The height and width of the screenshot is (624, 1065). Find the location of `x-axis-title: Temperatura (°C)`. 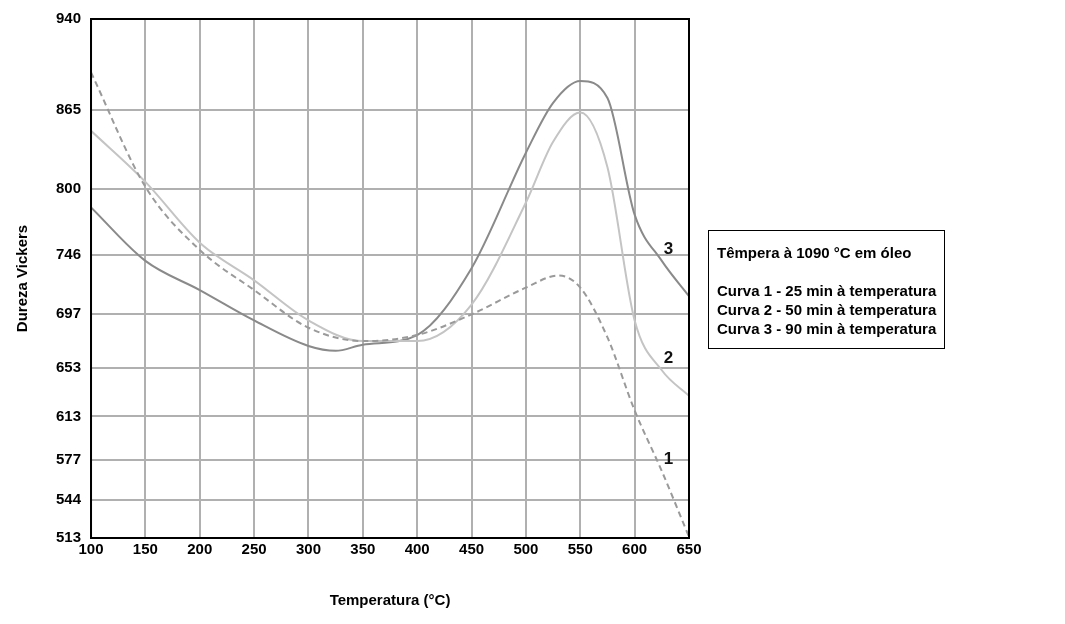

x-axis-title: Temperatura (°C) is located at coordinates (390, 600).